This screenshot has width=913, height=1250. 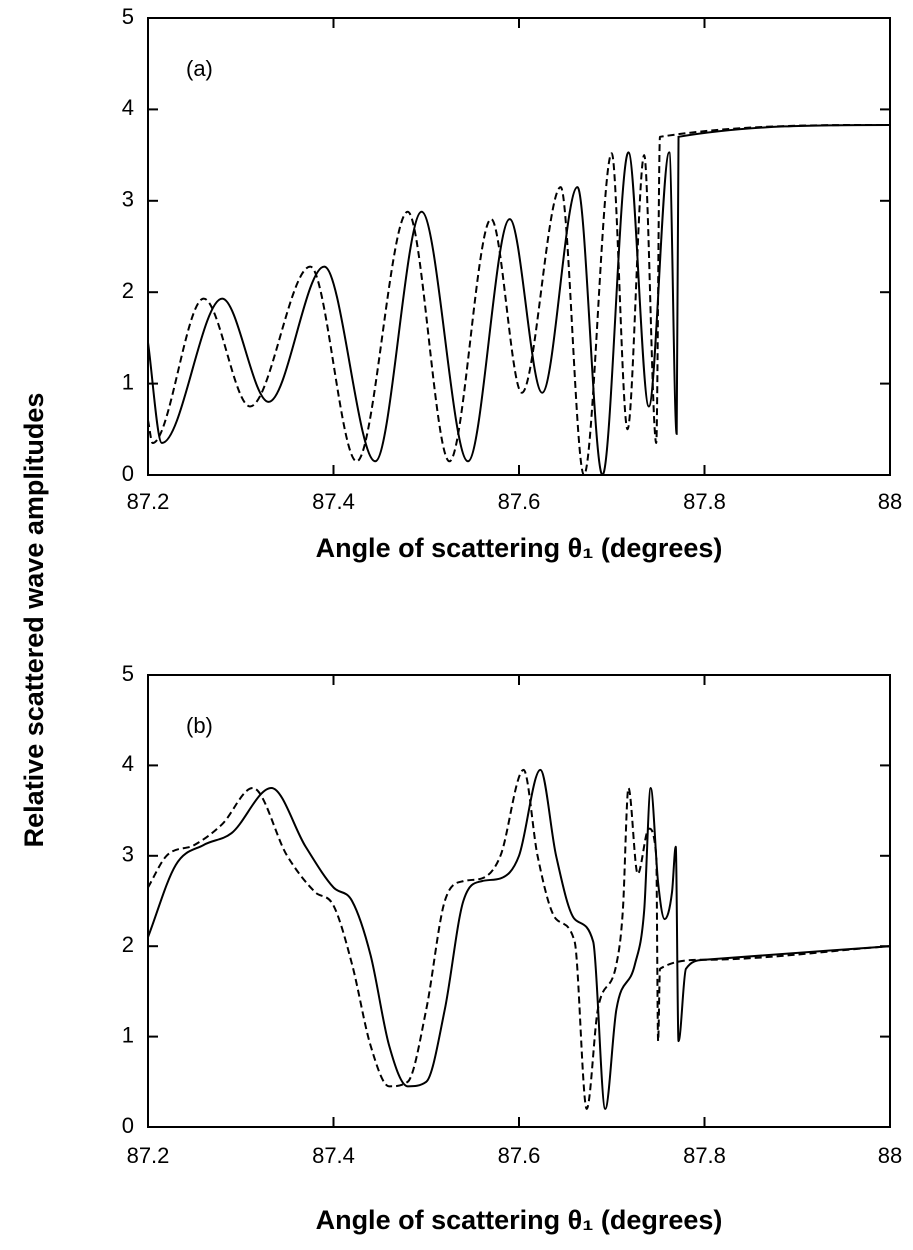 What do you see at coordinates (199, 68) in the screenshot?
I see `panel-label: (a)` at bounding box center [199, 68].